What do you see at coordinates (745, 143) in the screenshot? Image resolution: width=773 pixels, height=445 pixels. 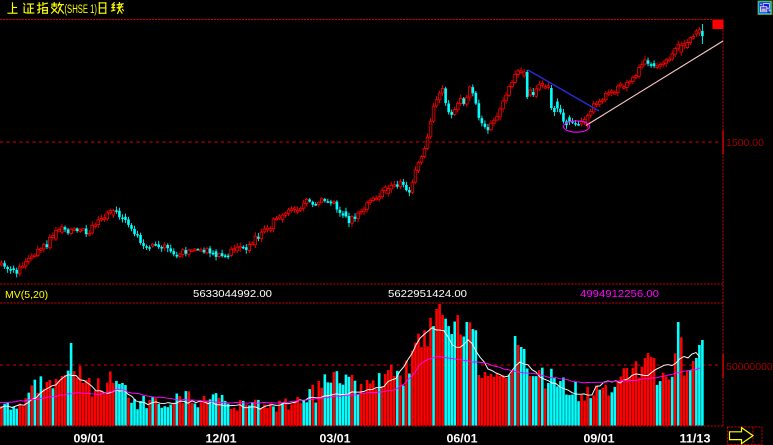 I see `svg-text: 1500.00` at bounding box center [745, 143].